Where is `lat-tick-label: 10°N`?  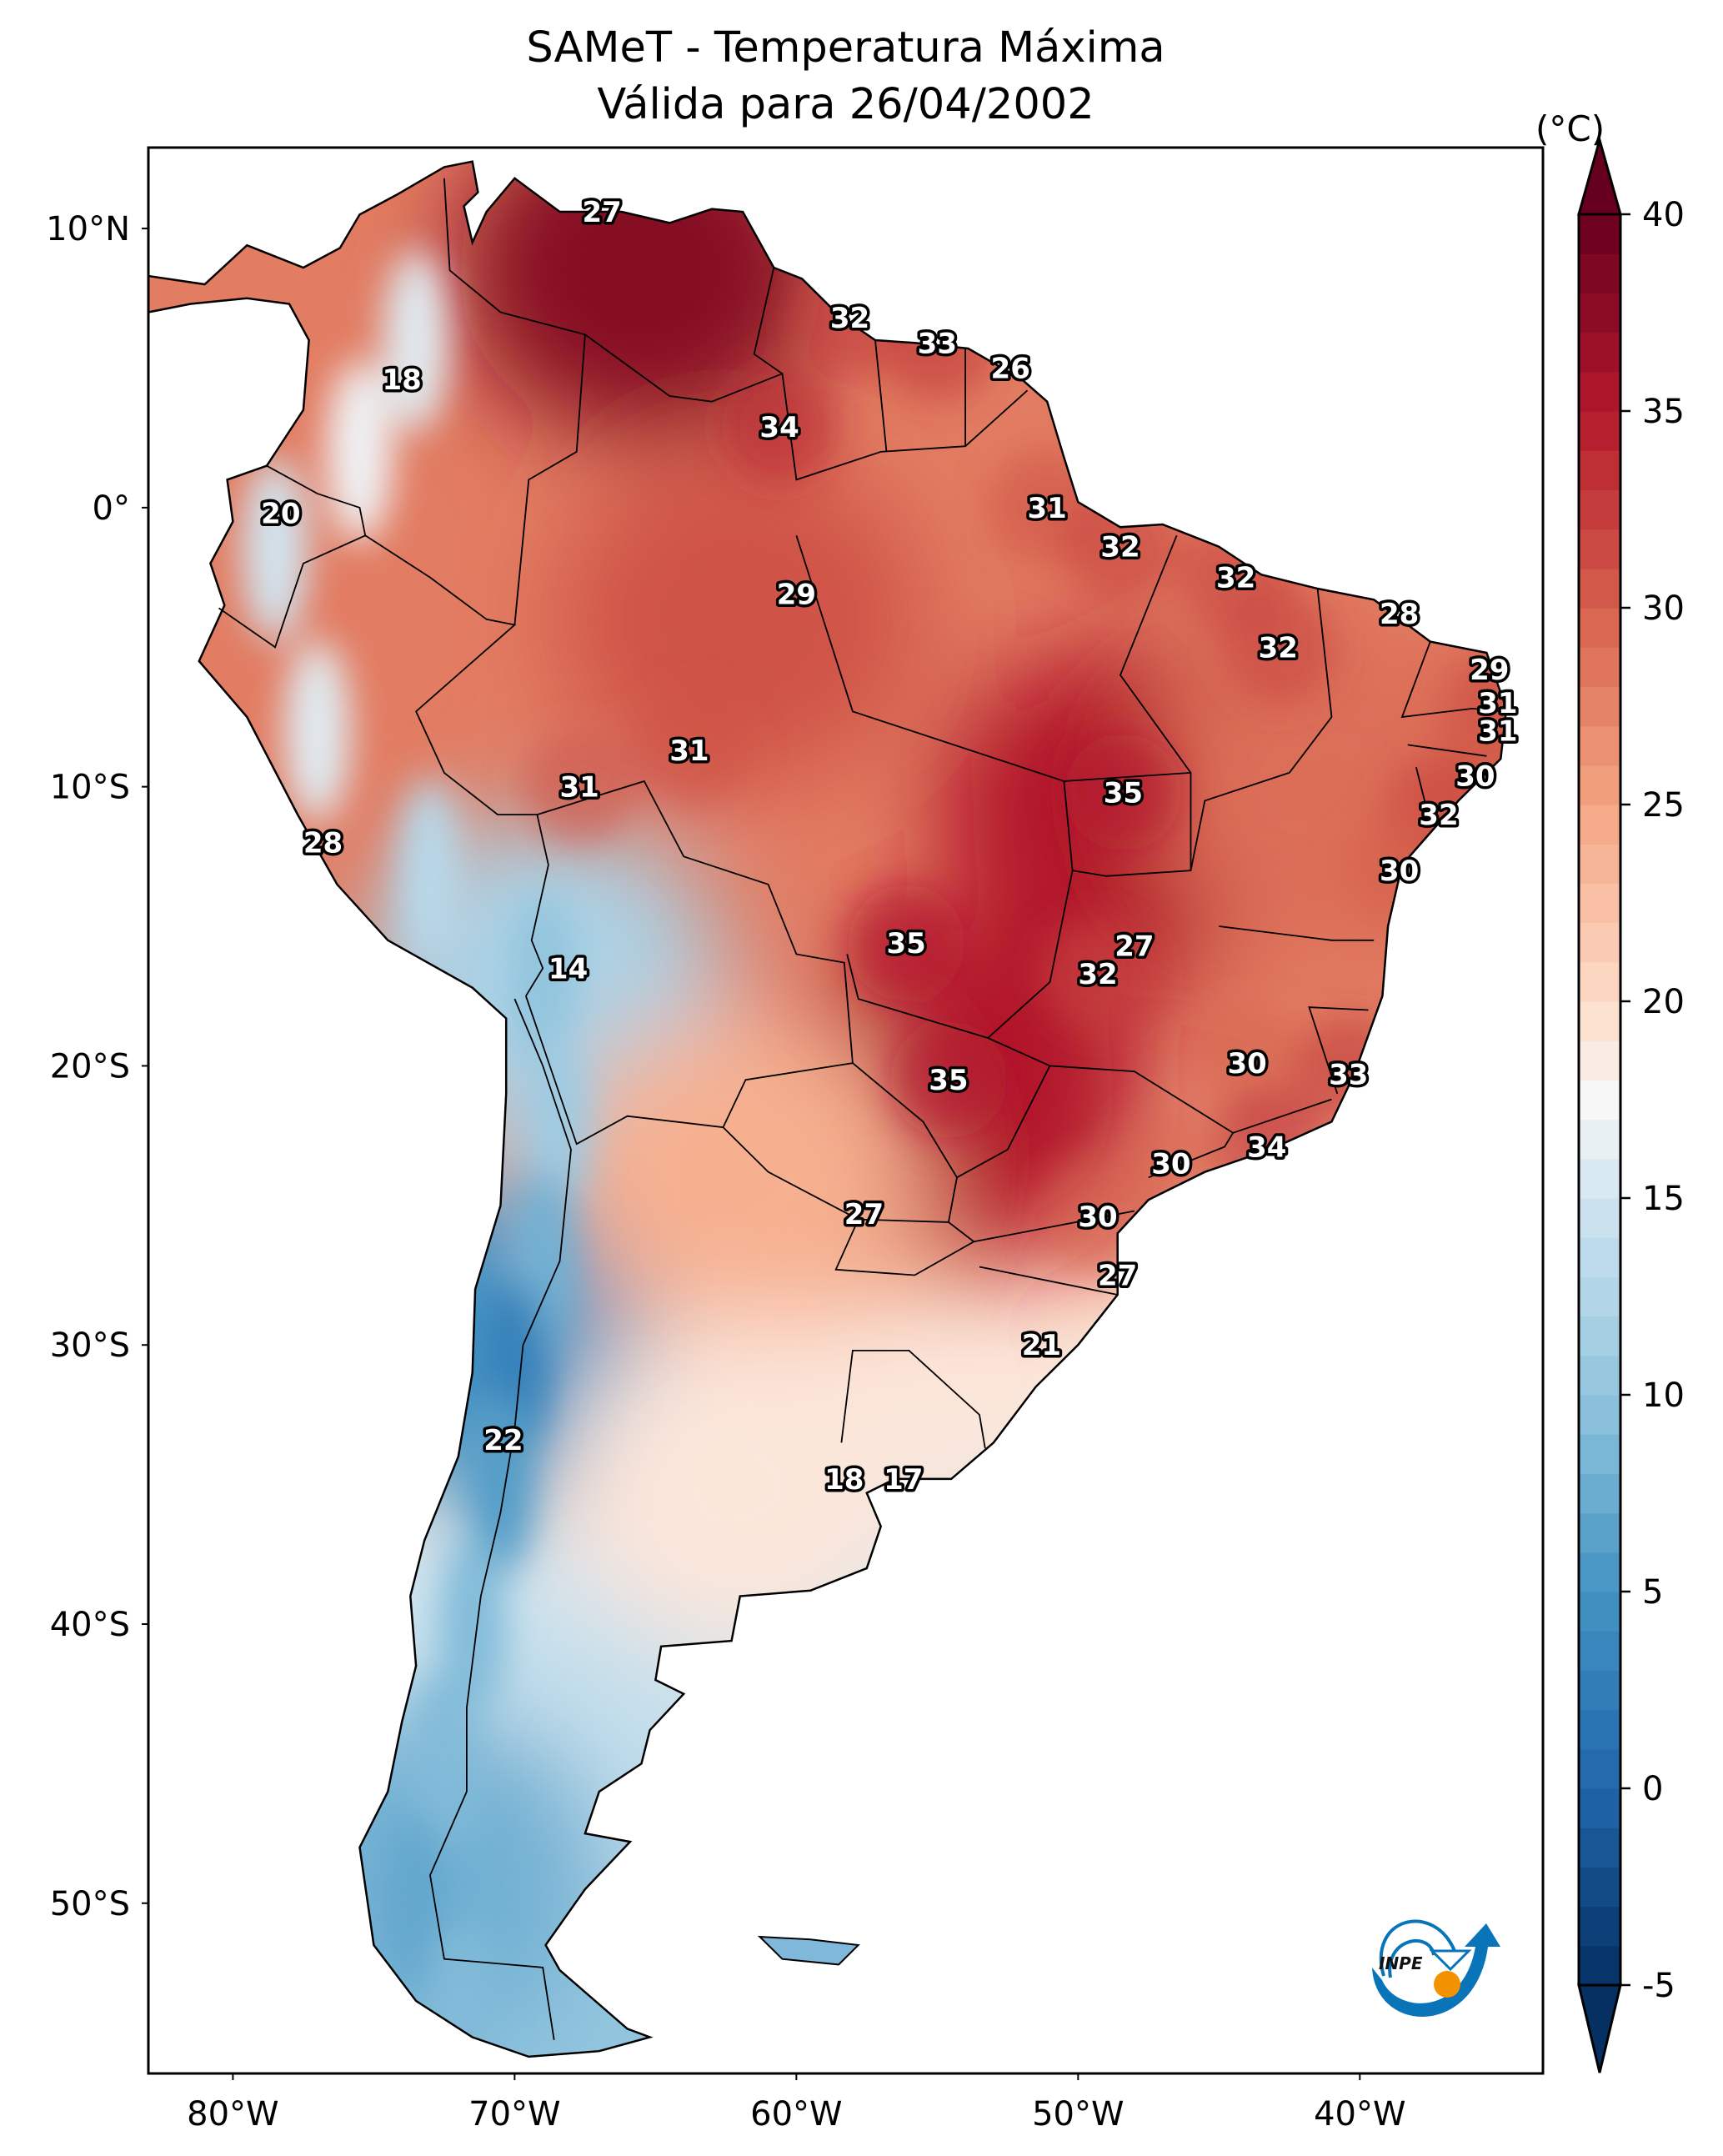 lat-tick-label: 10°N is located at coordinates (88, 229).